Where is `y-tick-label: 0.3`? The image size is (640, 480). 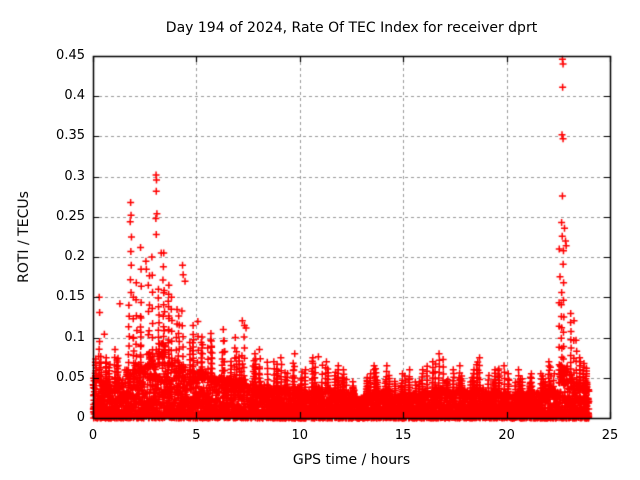 y-tick-label: 0.3 is located at coordinates (74, 176).